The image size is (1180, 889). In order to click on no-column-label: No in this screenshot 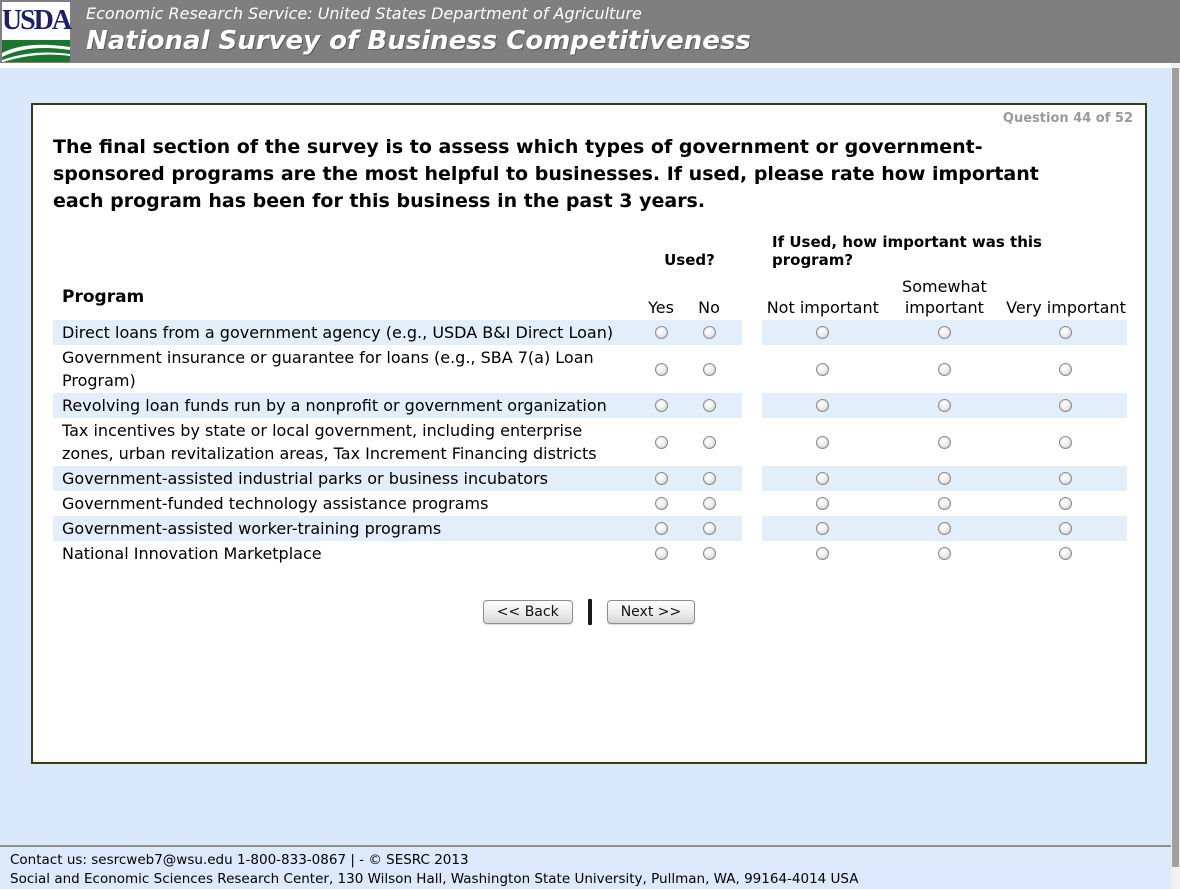, I will do `click(709, 307)`.